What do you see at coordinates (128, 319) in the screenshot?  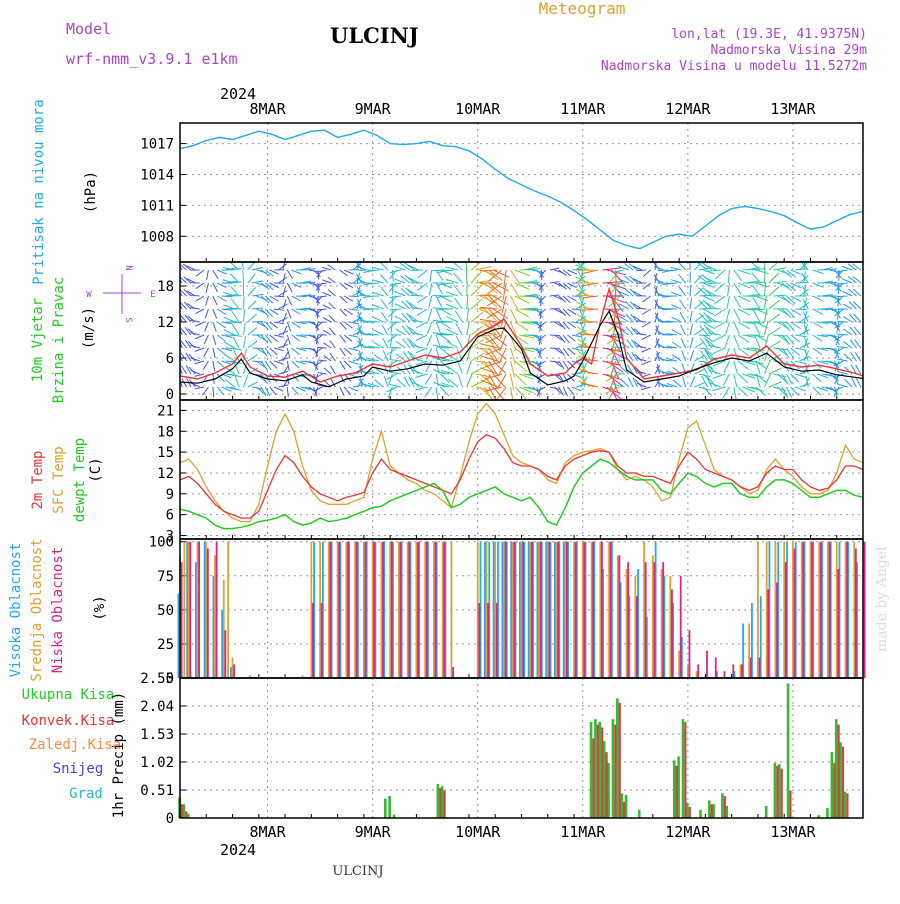 I see `compass-s: S` at bounding box center [128, 319].